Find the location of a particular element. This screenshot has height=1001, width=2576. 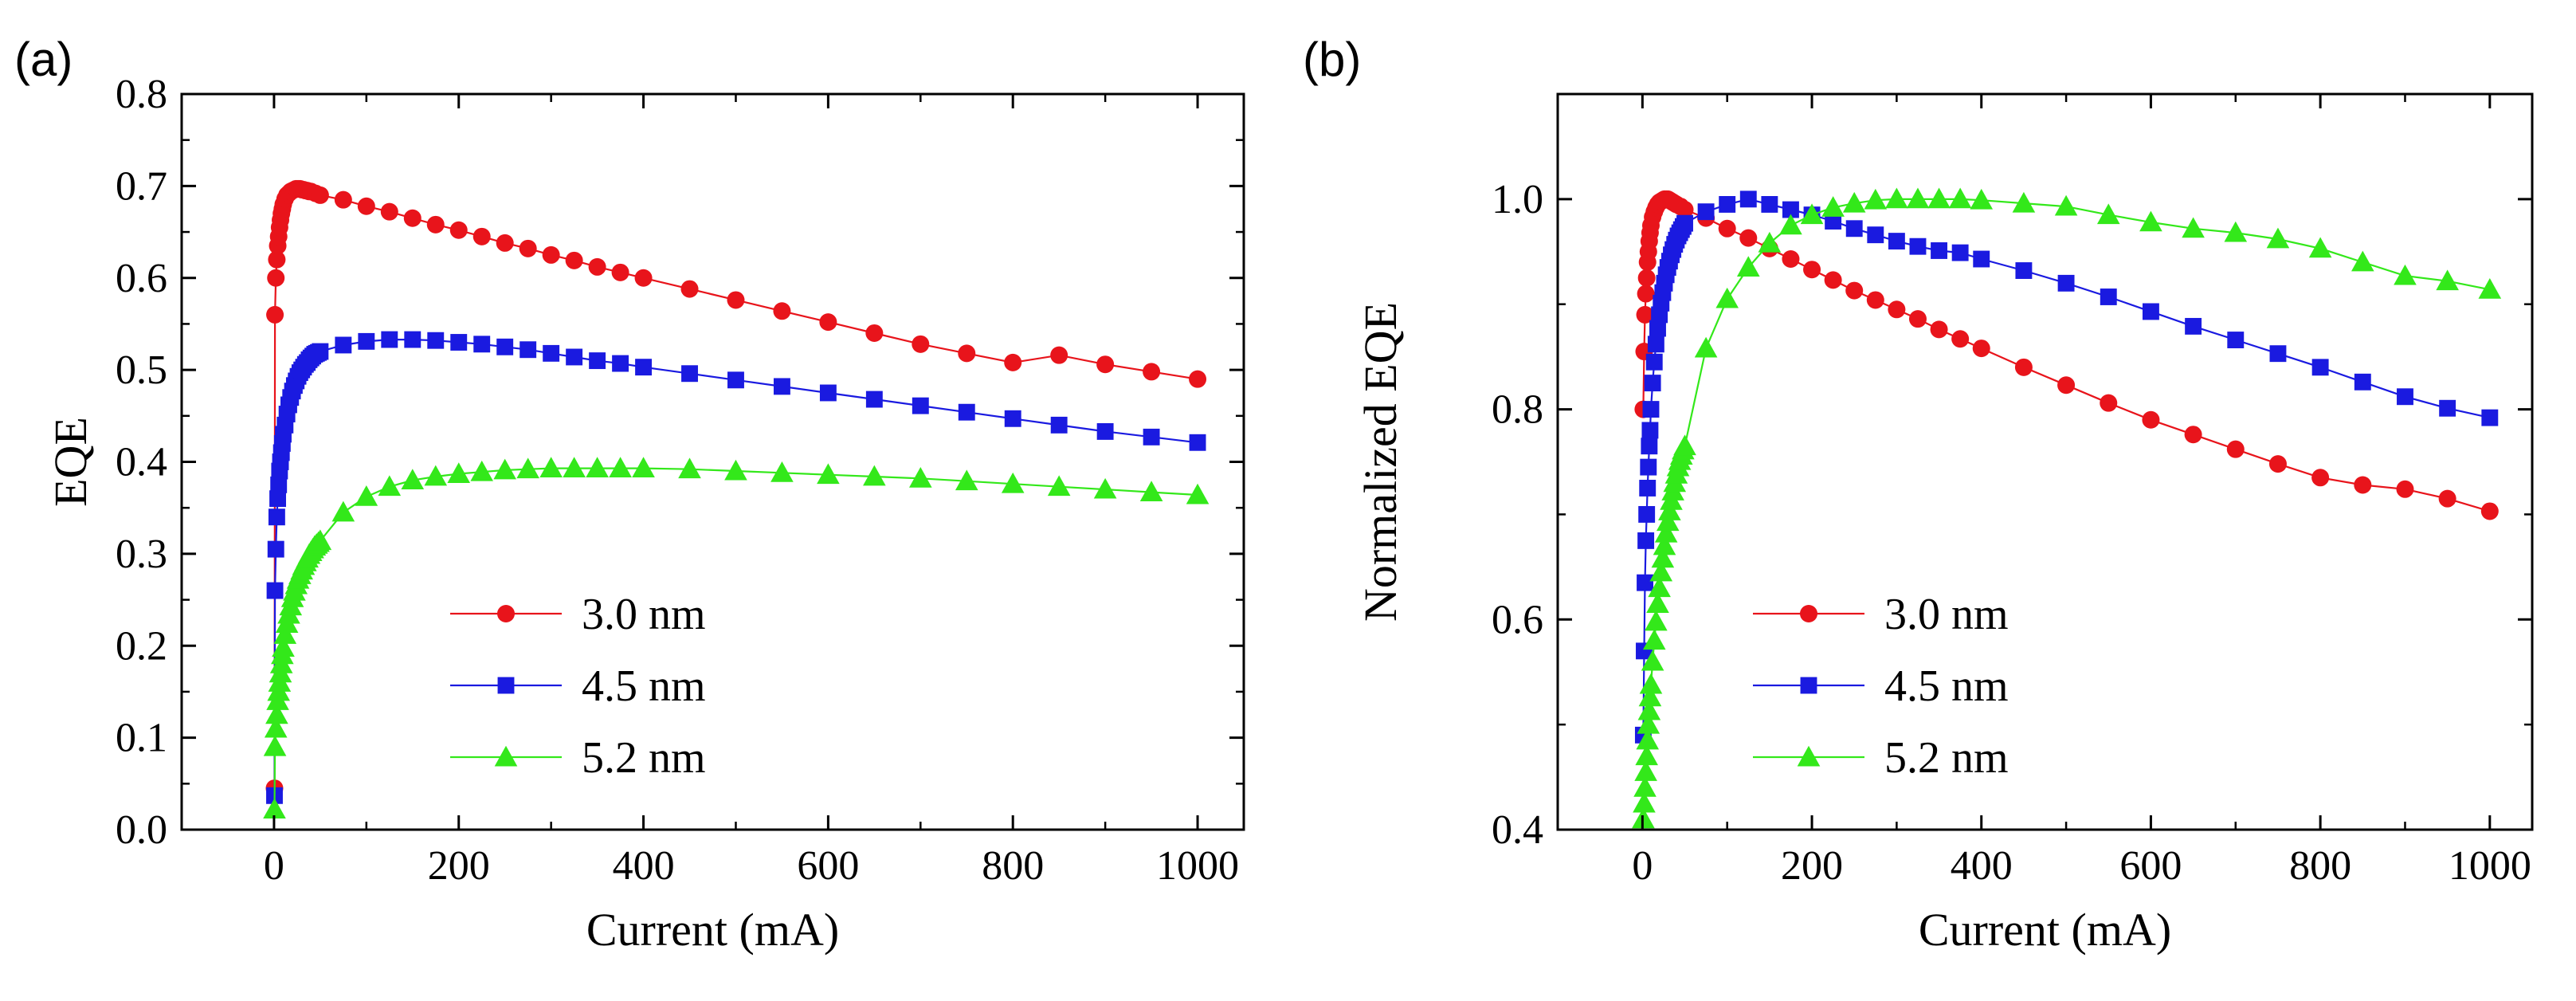

x-tick-label: 600 is located at coordinates (828, 866).